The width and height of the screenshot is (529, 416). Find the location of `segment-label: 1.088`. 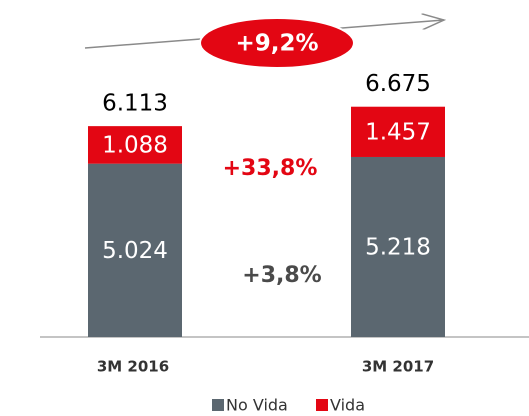

segment-label: 1.088 is located at coordinates (135, 145).